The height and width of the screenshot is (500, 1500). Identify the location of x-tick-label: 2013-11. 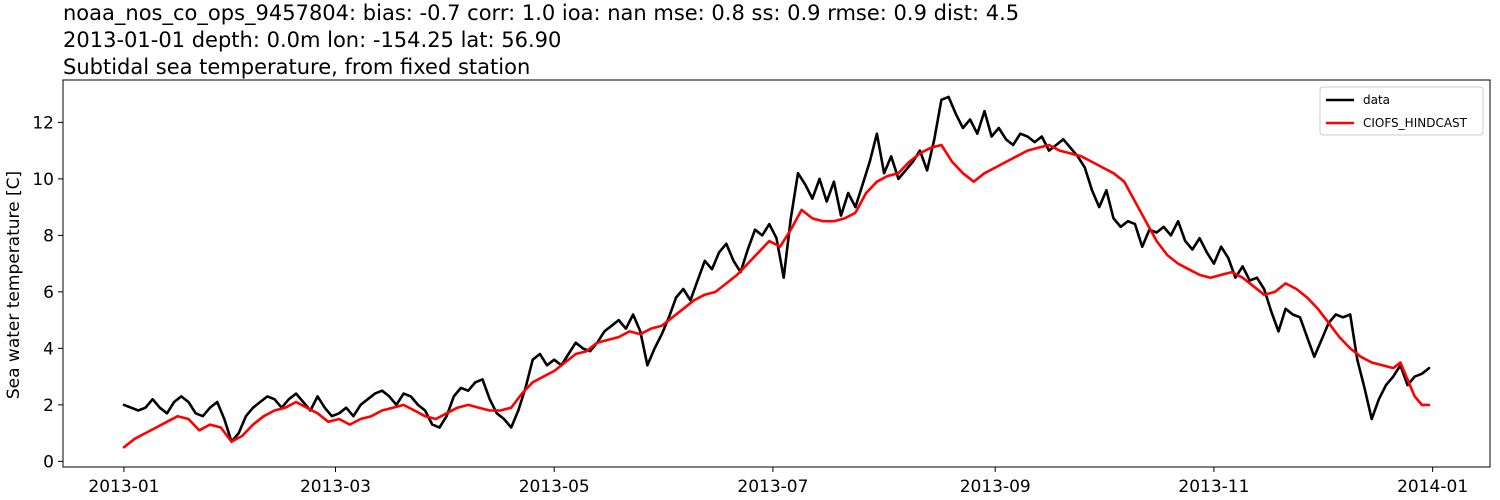
(1213, 487).